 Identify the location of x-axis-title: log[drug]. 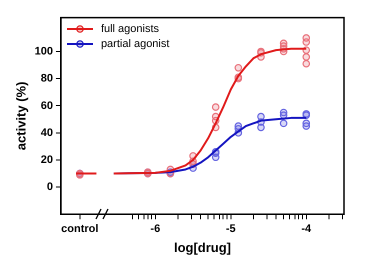
(202, 247).